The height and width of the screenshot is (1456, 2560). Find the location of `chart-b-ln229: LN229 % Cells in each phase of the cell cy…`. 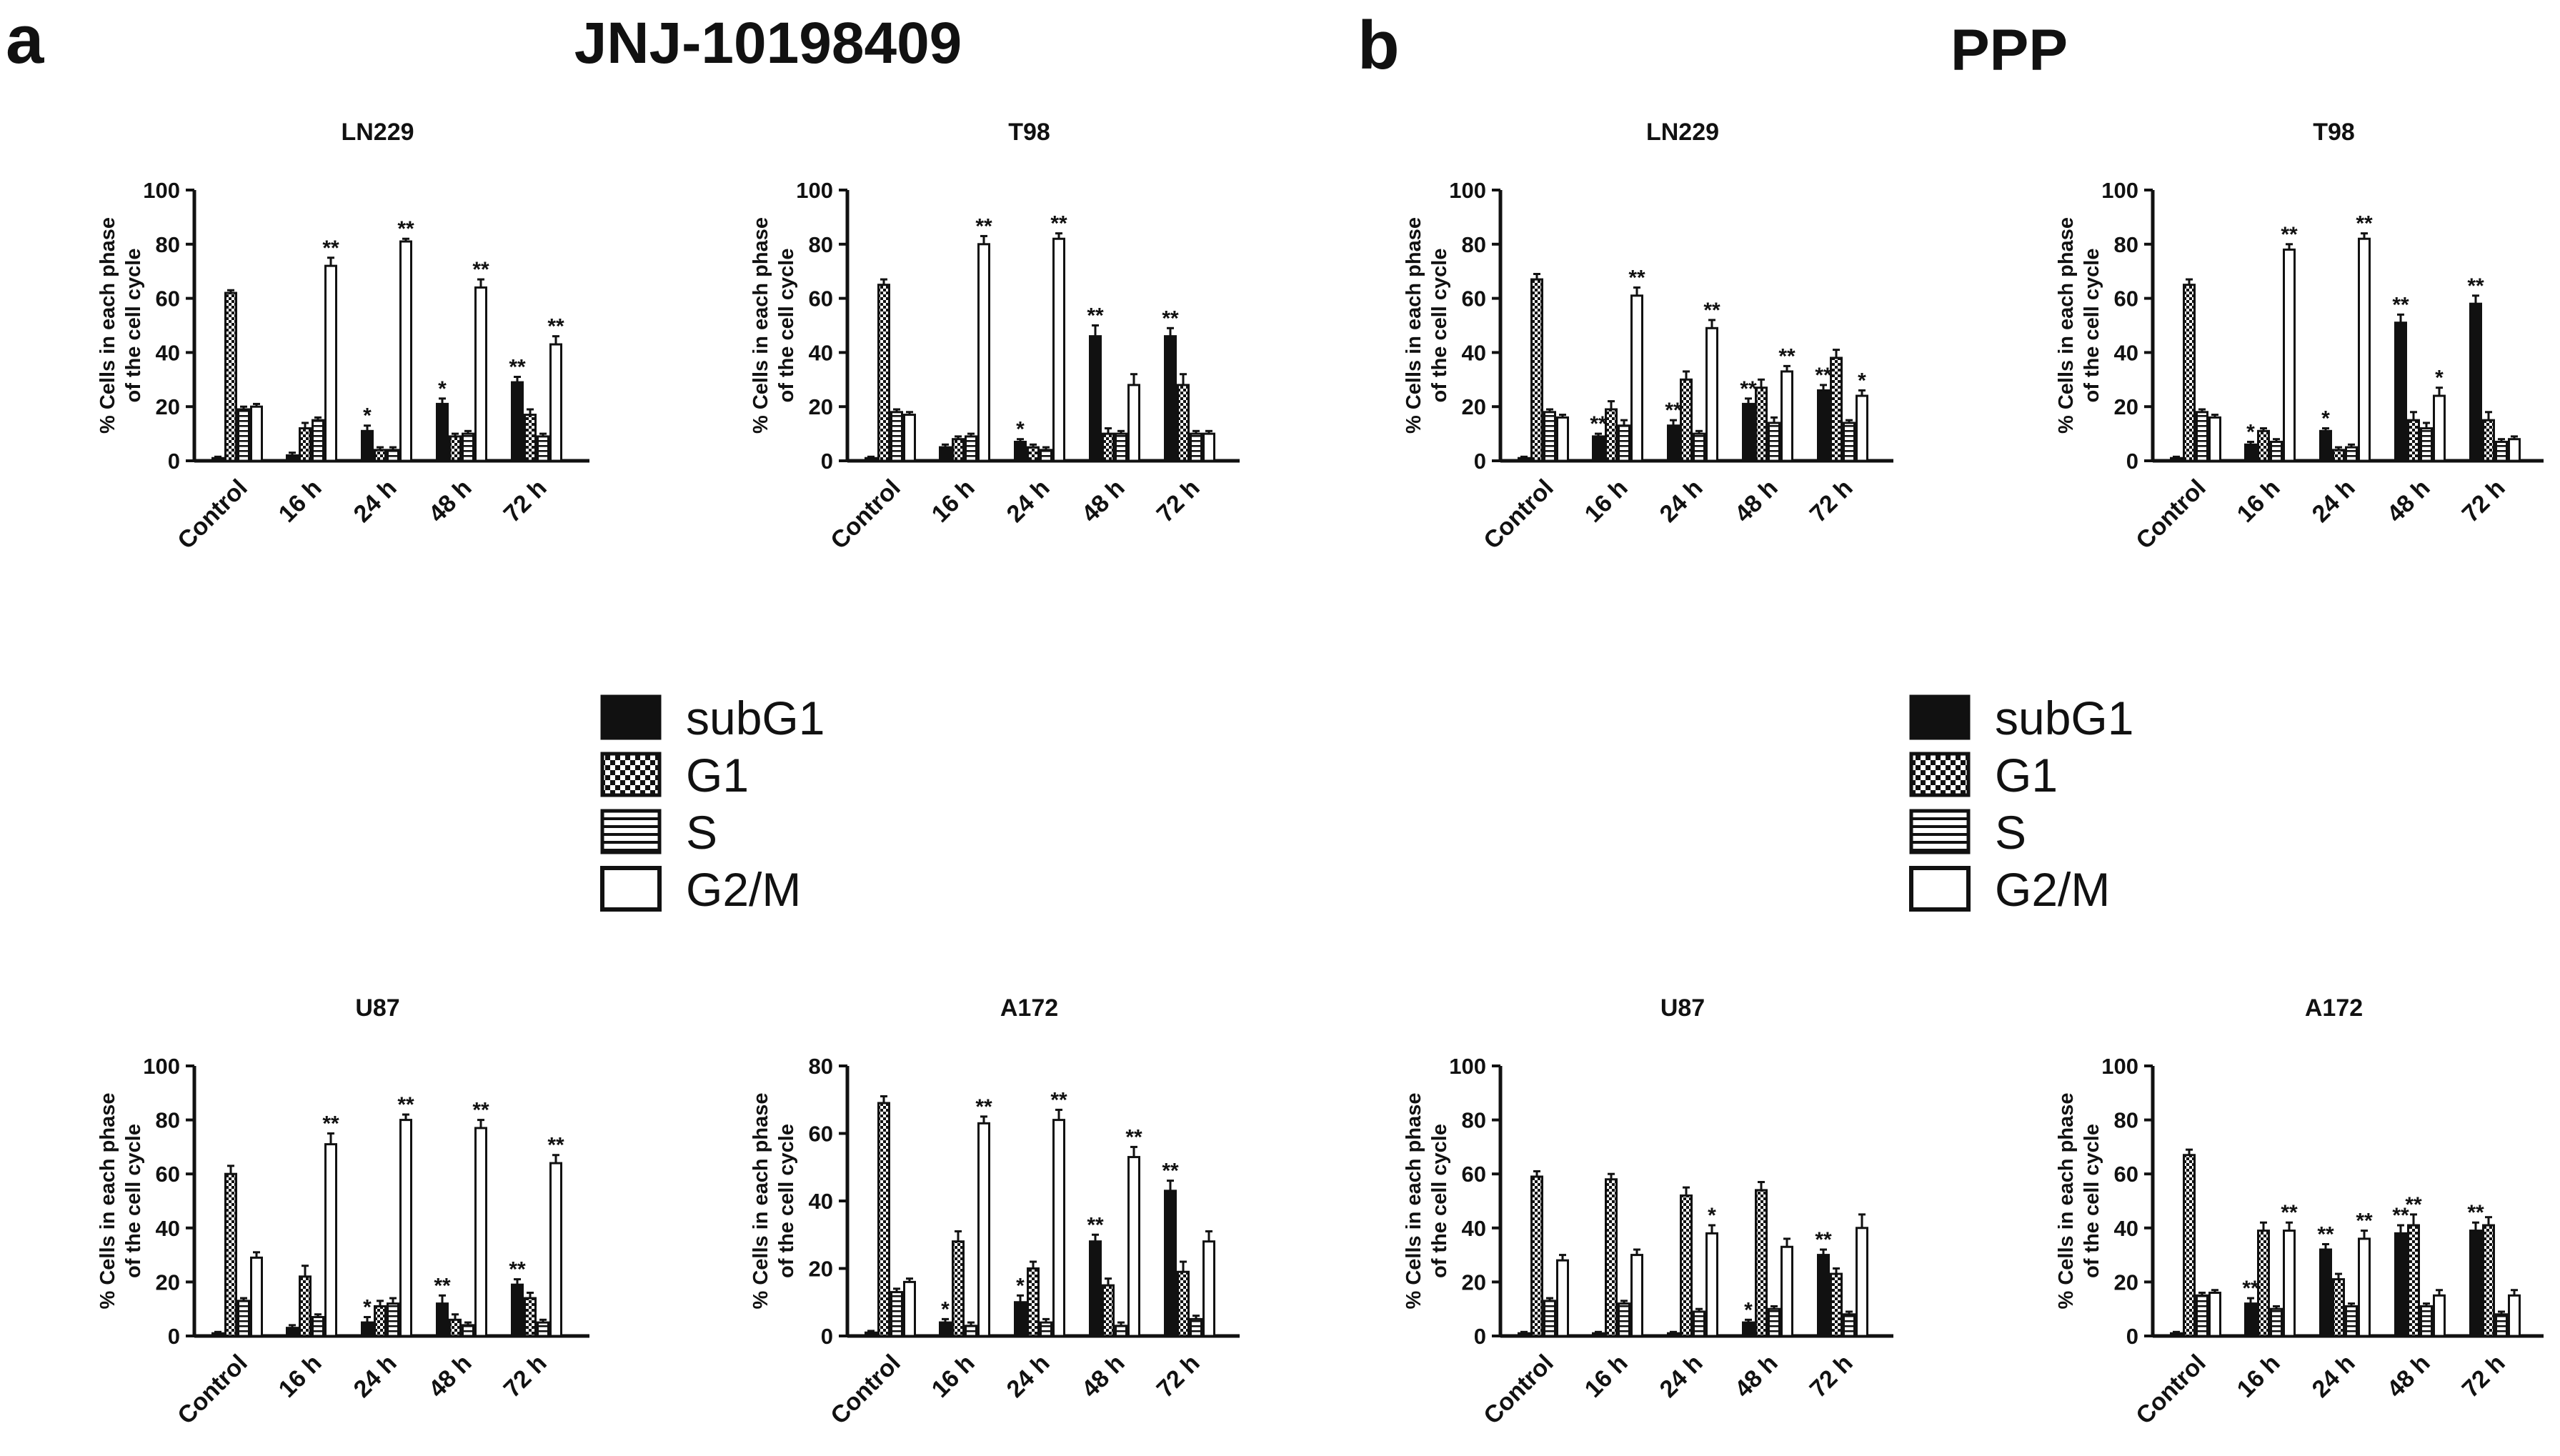

chart-b-ln229: LN229 % Cells in each phase of the cell cy… is located at coordinates (1648, 336).